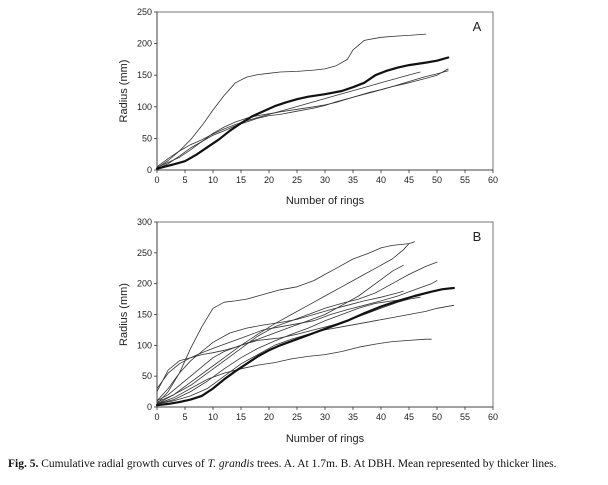 The width and height of the screenshot is (608, 485). What do you see at coordinates (269, 417) in the screenshot?
I see `panel-b-x-tick-label: 20` at bounding box center [269, 417].